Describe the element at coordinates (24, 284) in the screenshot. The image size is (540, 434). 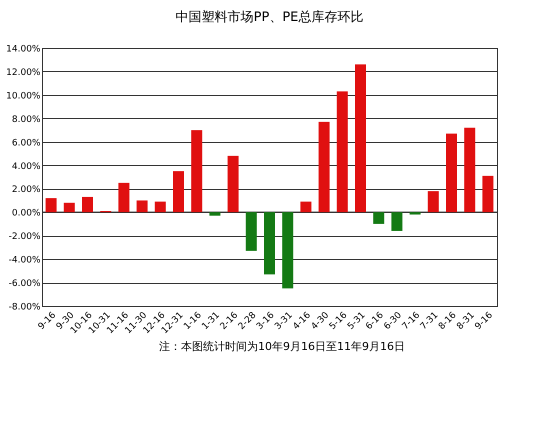
I see `y-tick-label: -6.00%` at that location.